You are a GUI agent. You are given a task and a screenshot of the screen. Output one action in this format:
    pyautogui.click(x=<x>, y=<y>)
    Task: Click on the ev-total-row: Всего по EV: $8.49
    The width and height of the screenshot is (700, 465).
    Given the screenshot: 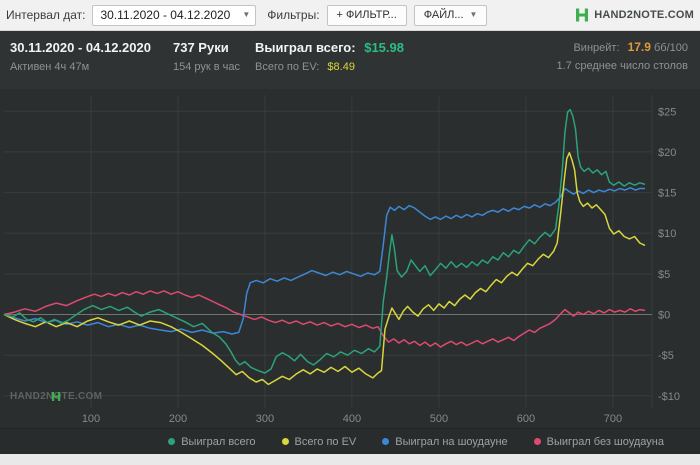 What is the action you would take?
    pyautogui.click(x=329, y=67)
    